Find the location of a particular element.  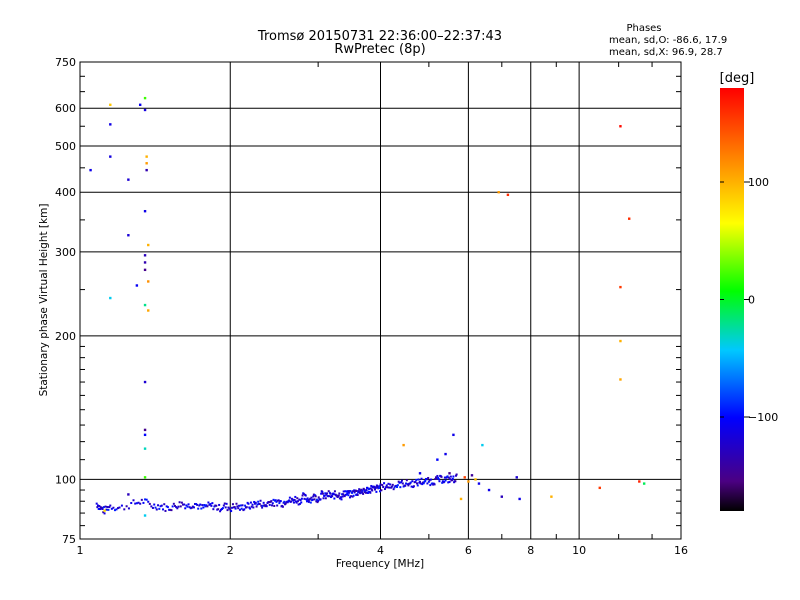

x-tick-label: 16 is located at coordinates (681, 550).